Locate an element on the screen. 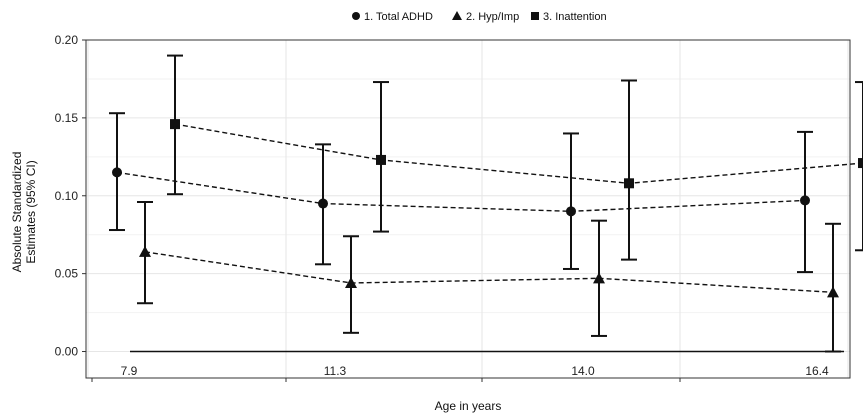 The height and width of the screenshot is (415, 863). legend-item-total-adhd: 1. Total ADHD is located at coordinates (392, 17).